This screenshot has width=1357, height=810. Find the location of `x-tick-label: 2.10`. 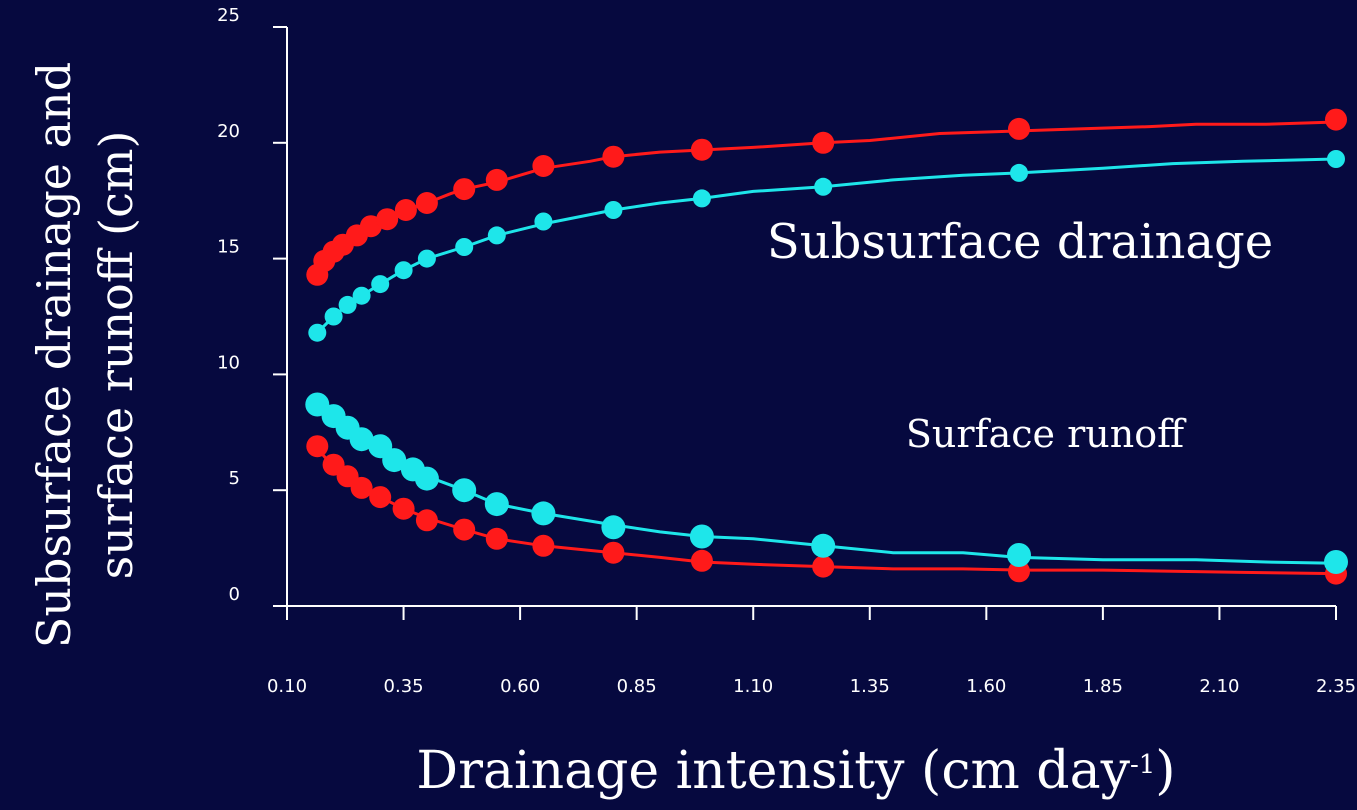

x-tick-label: 2.10 is located at coordinates (1219, 686).